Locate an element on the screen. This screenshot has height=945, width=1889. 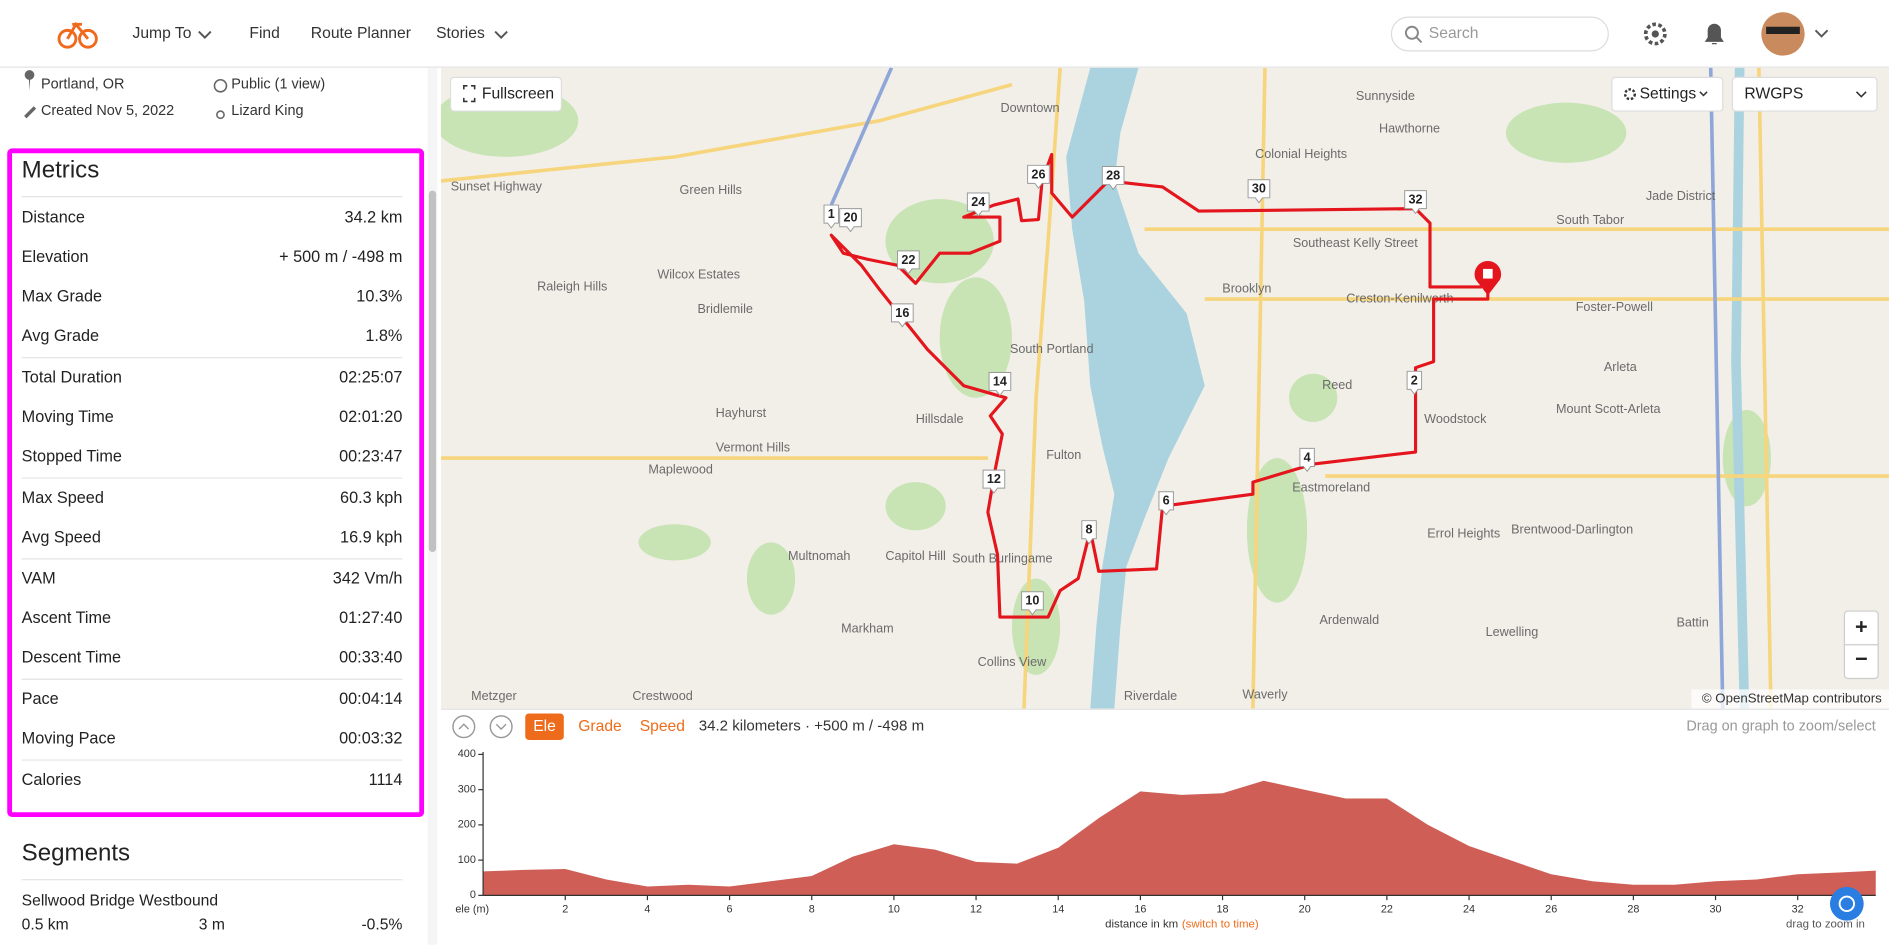
chat-icon is located at coordinates (1847, 903).